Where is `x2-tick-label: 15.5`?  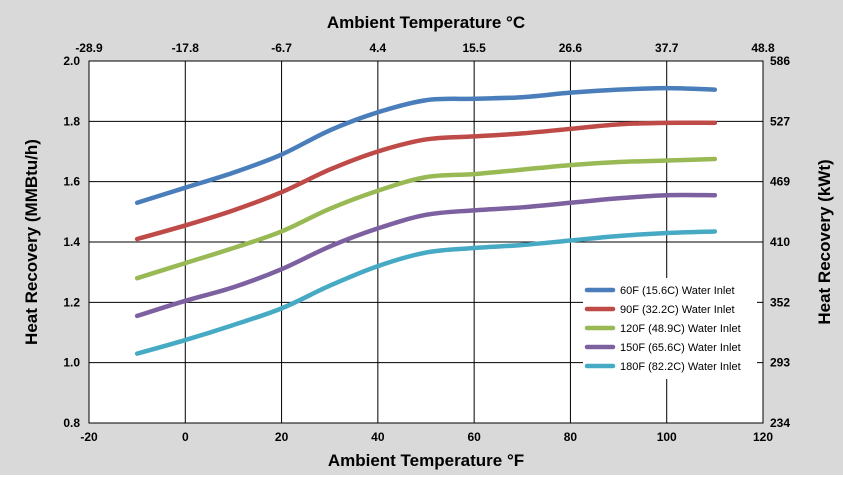
x2-tick-label: 15.5 is located at coordinates (474, 48).